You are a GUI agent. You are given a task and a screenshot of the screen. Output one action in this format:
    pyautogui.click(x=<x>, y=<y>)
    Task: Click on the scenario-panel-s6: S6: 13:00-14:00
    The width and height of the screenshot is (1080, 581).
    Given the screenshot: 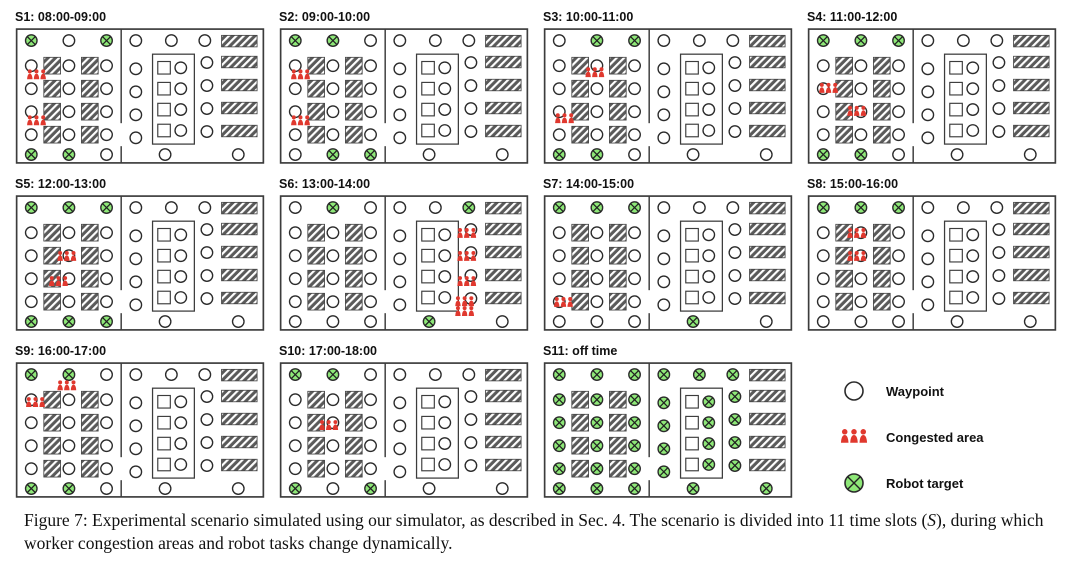 What is the action you would take?
    pyautogui.click(x=404, y=254)
    